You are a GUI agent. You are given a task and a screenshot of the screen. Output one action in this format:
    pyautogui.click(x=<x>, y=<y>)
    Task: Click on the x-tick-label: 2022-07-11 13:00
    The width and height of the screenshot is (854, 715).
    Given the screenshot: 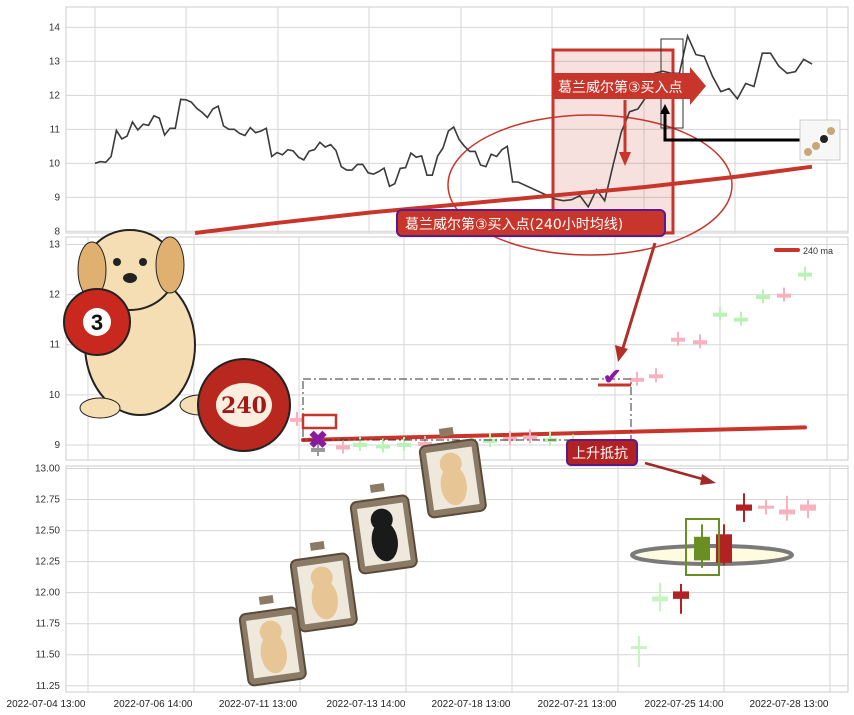 What is the action you would take?
    pyautogui.click(x=258, y=704)
    